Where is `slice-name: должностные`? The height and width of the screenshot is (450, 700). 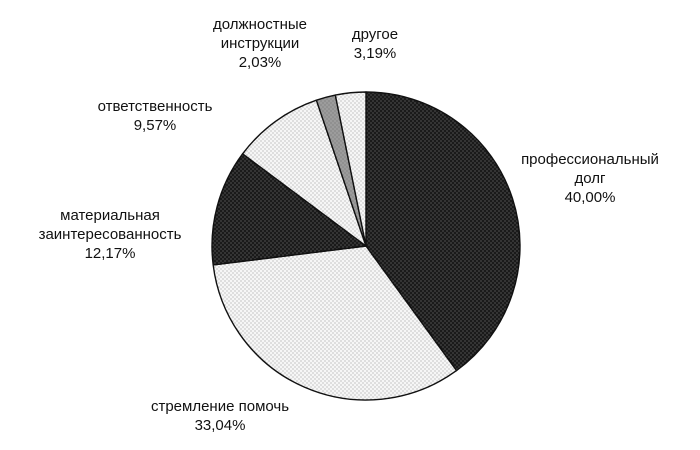
slice-name: должностные is located at coordinates (260, 24).